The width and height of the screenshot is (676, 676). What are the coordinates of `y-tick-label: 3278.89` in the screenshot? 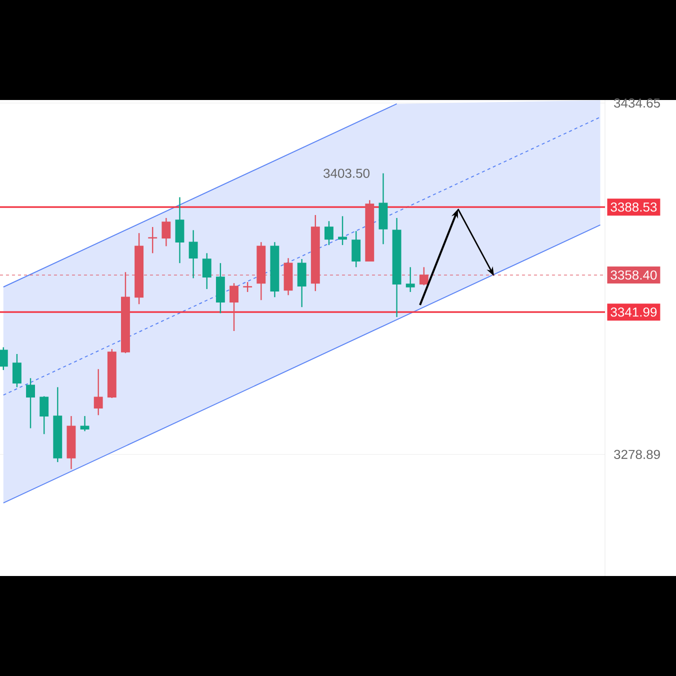 It's located at (637, 455).